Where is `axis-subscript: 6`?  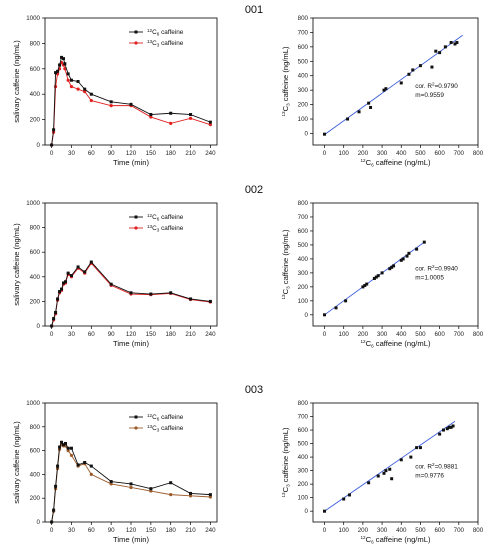
axis-subscript: 6 is located at coordinates (372, 346).